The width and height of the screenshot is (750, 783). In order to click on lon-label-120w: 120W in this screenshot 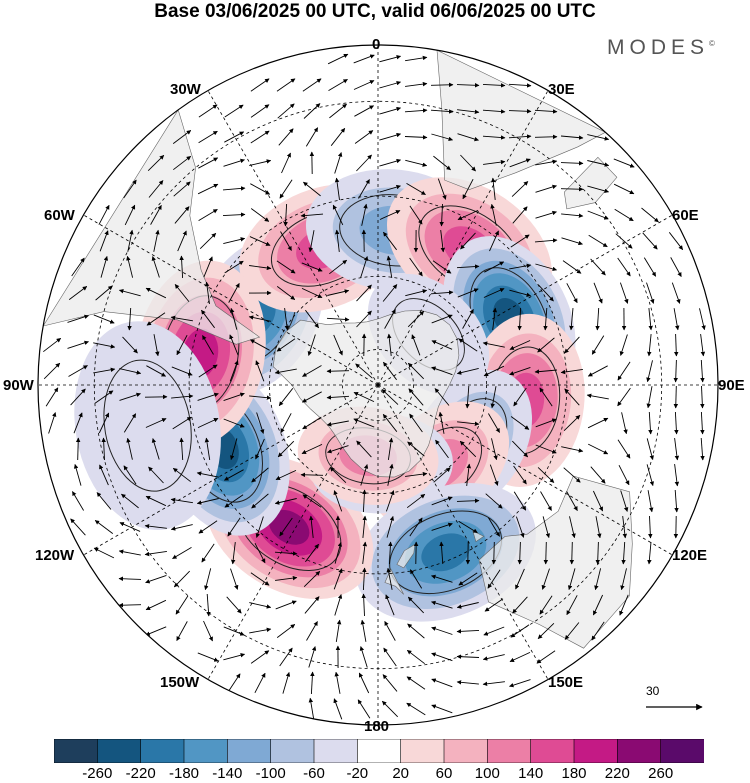, I will do `click(55, 555)`.